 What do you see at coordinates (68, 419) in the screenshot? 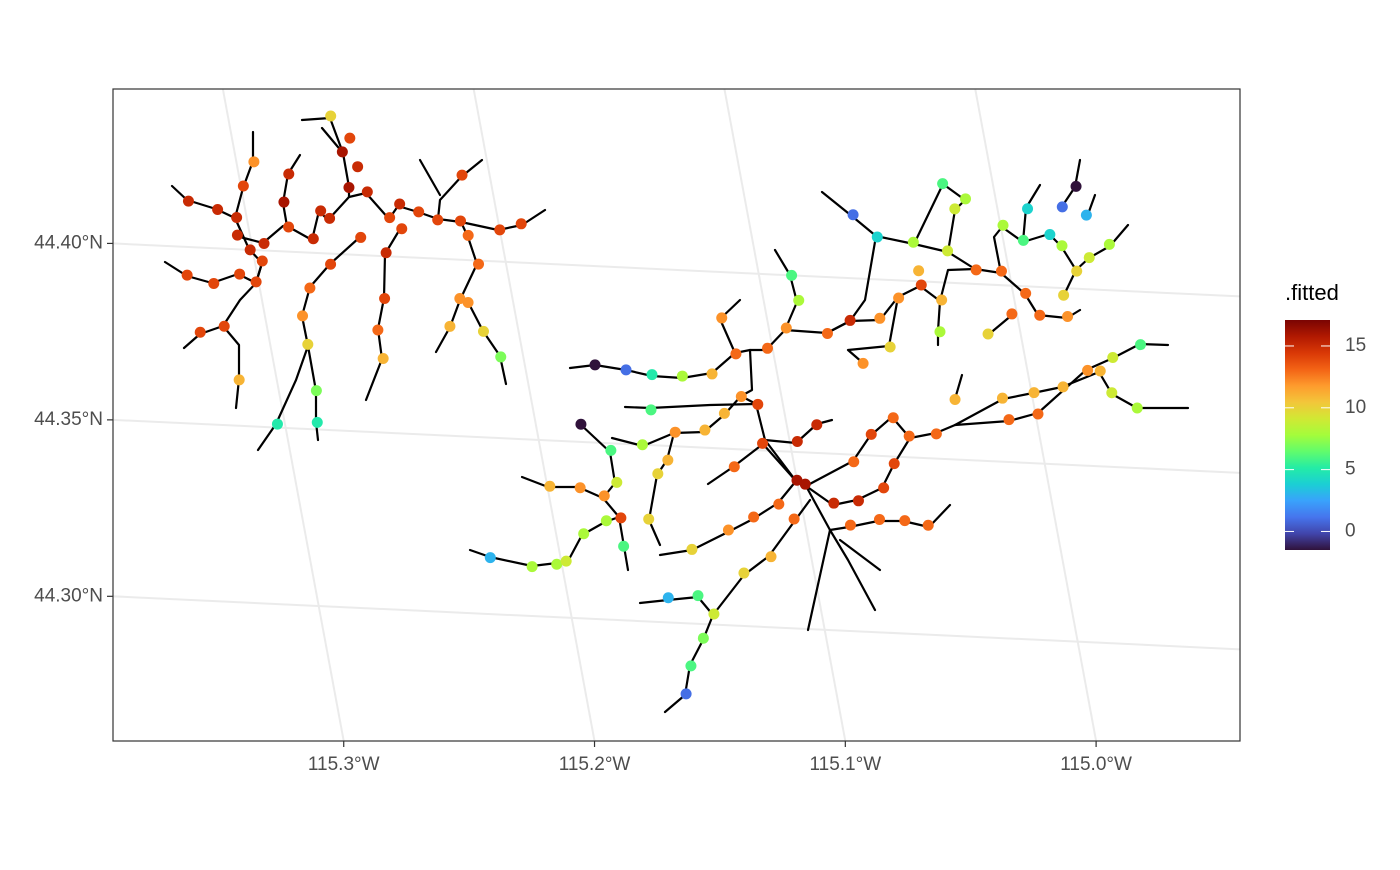
I see `y-tick-label: 44.35°N` at bounding box center [68, 419].